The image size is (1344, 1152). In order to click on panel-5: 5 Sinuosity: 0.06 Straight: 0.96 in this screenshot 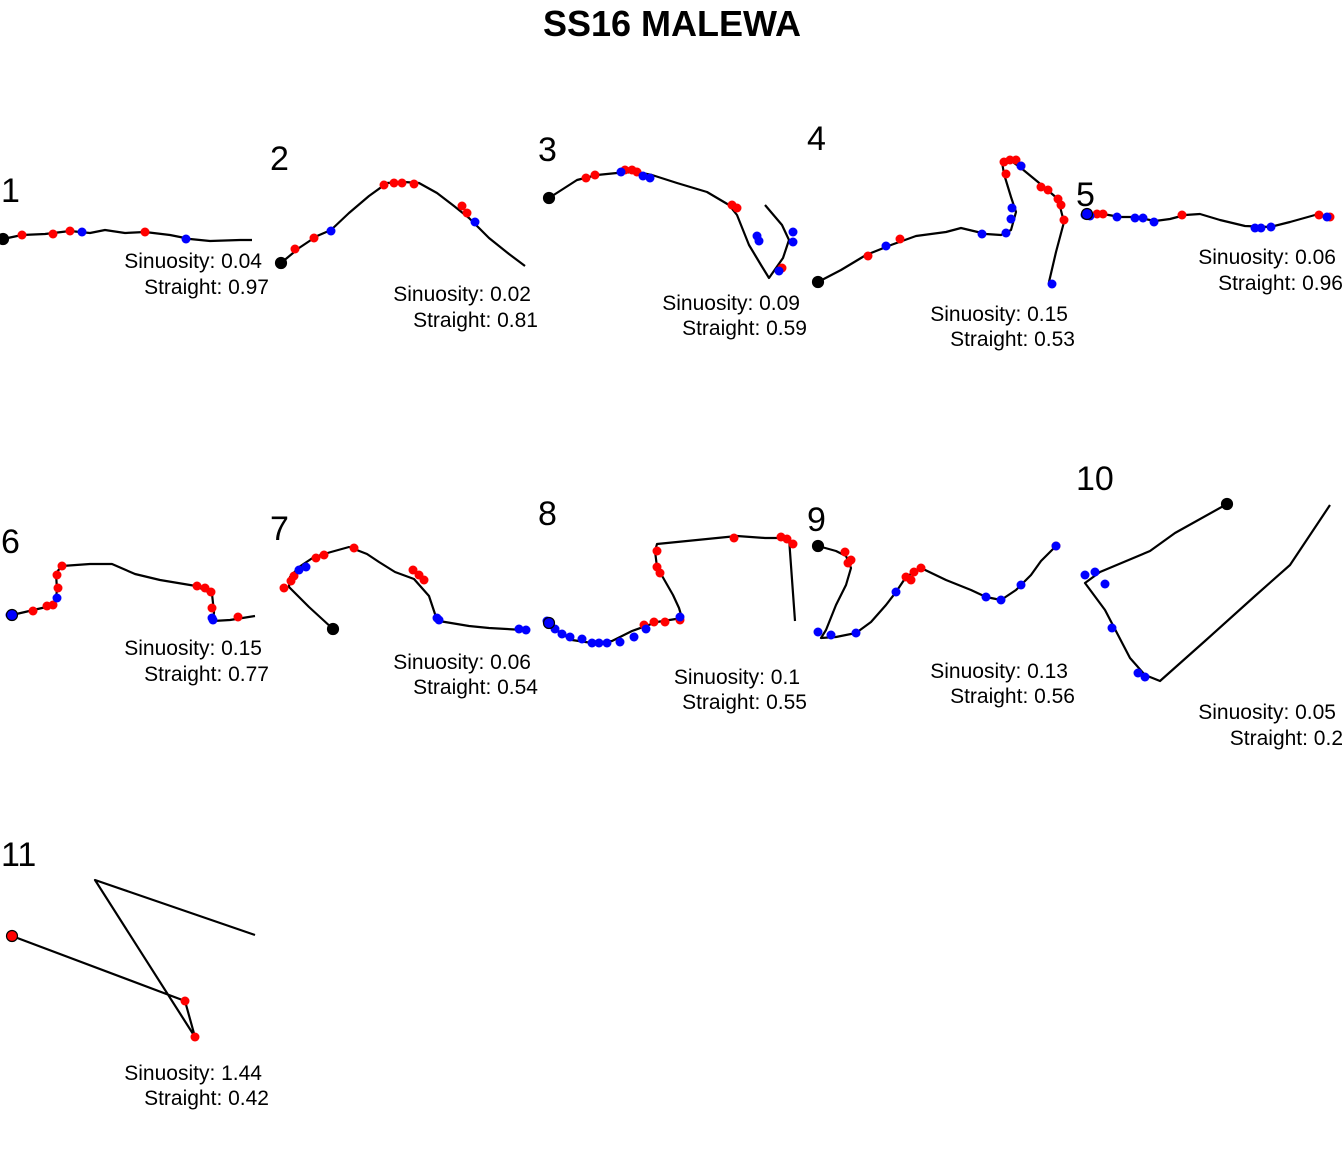, I will do `click(1209, 235)`.